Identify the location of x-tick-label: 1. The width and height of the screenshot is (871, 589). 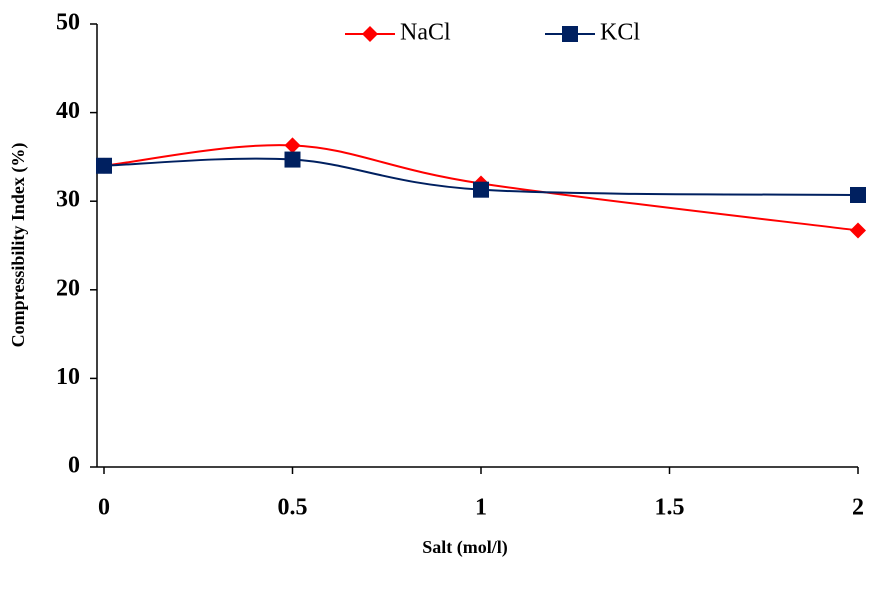
(481, 508).